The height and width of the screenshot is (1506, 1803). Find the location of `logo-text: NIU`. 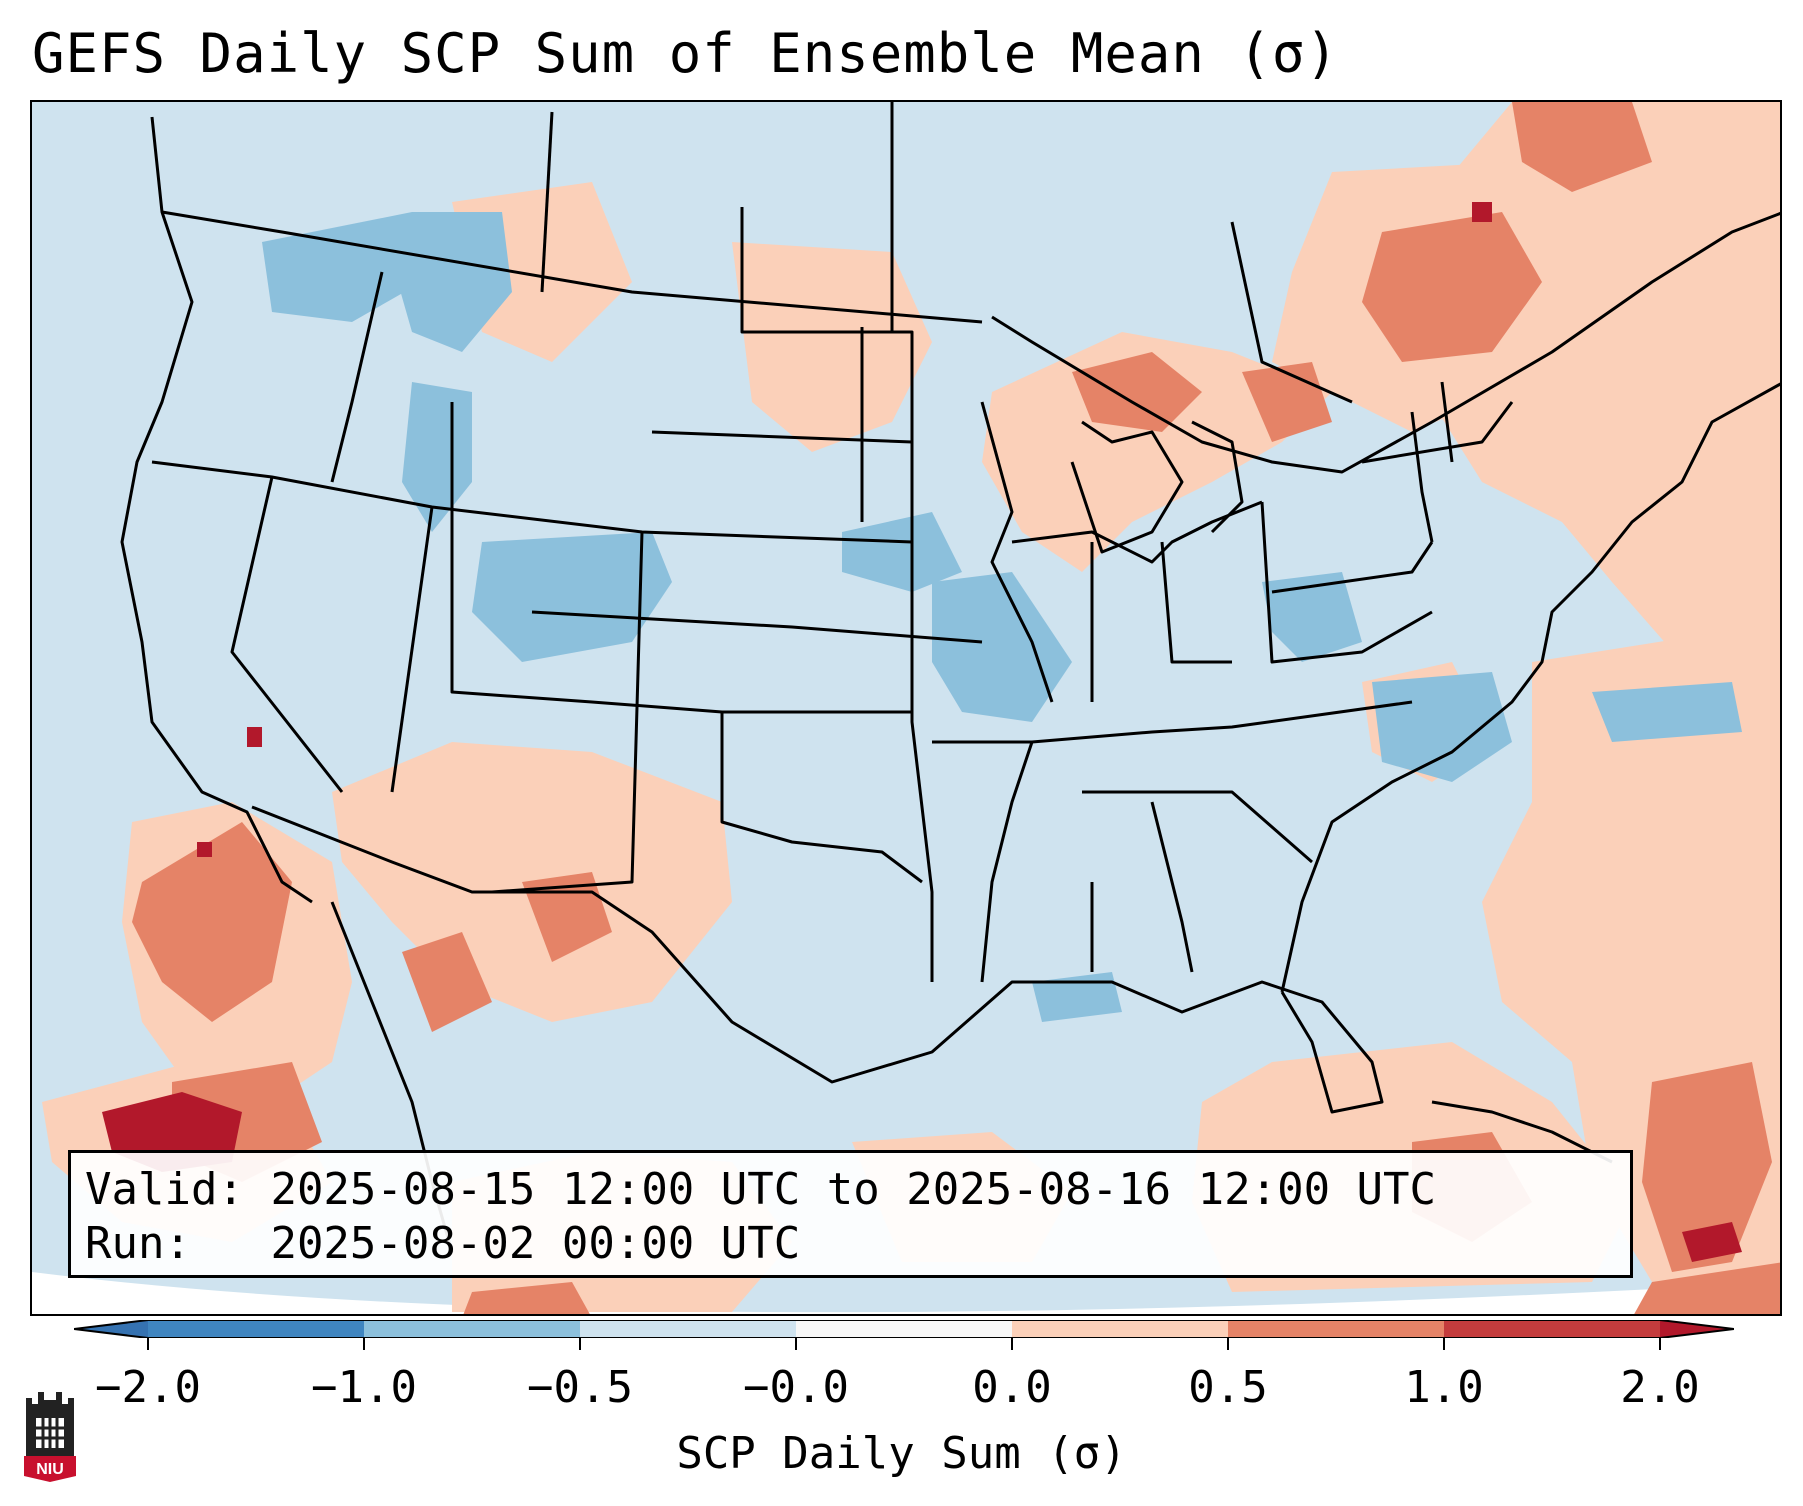

logo-text: NIU is located at coordinates (50, 1469).